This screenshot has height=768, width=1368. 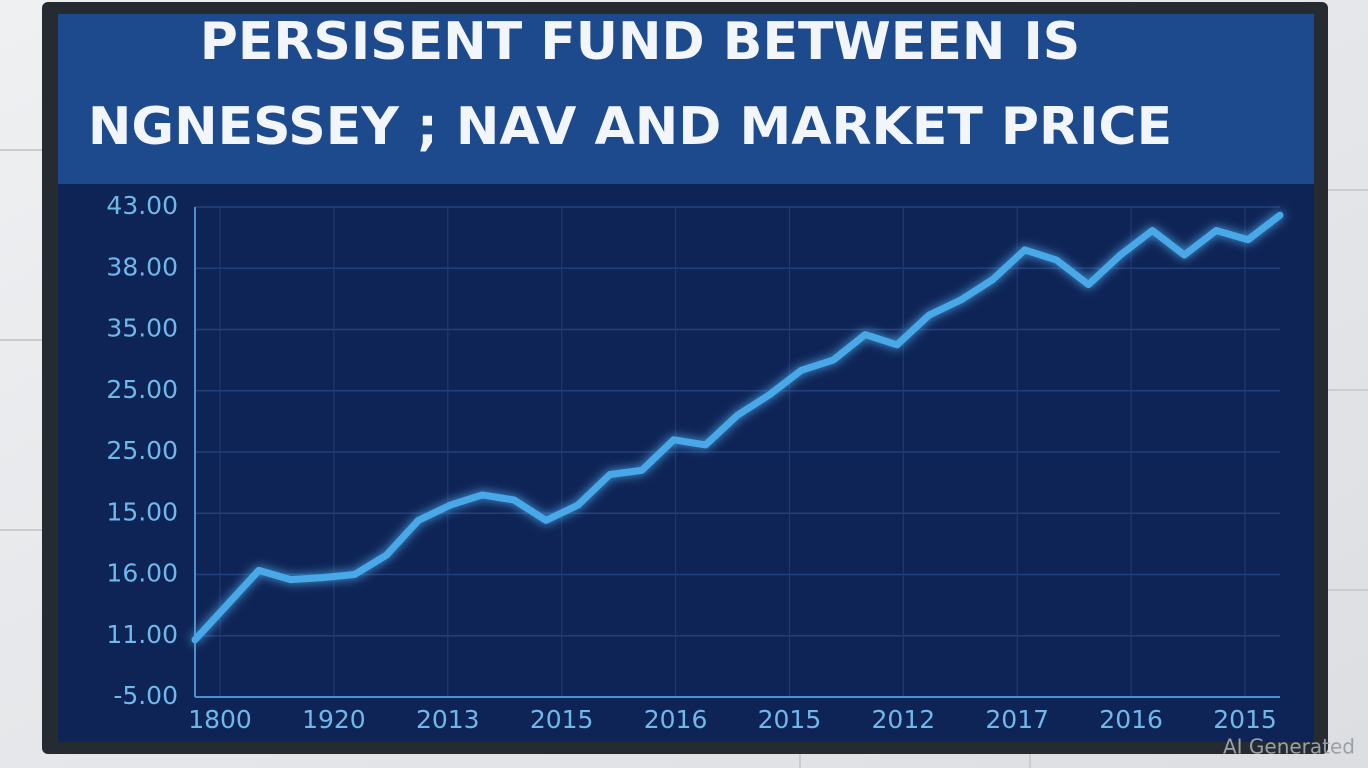 What do you see at coordinates (142, 573) in the screenshot?
I see `y-tick-label: 16.00` at bounding box center [142, 573].